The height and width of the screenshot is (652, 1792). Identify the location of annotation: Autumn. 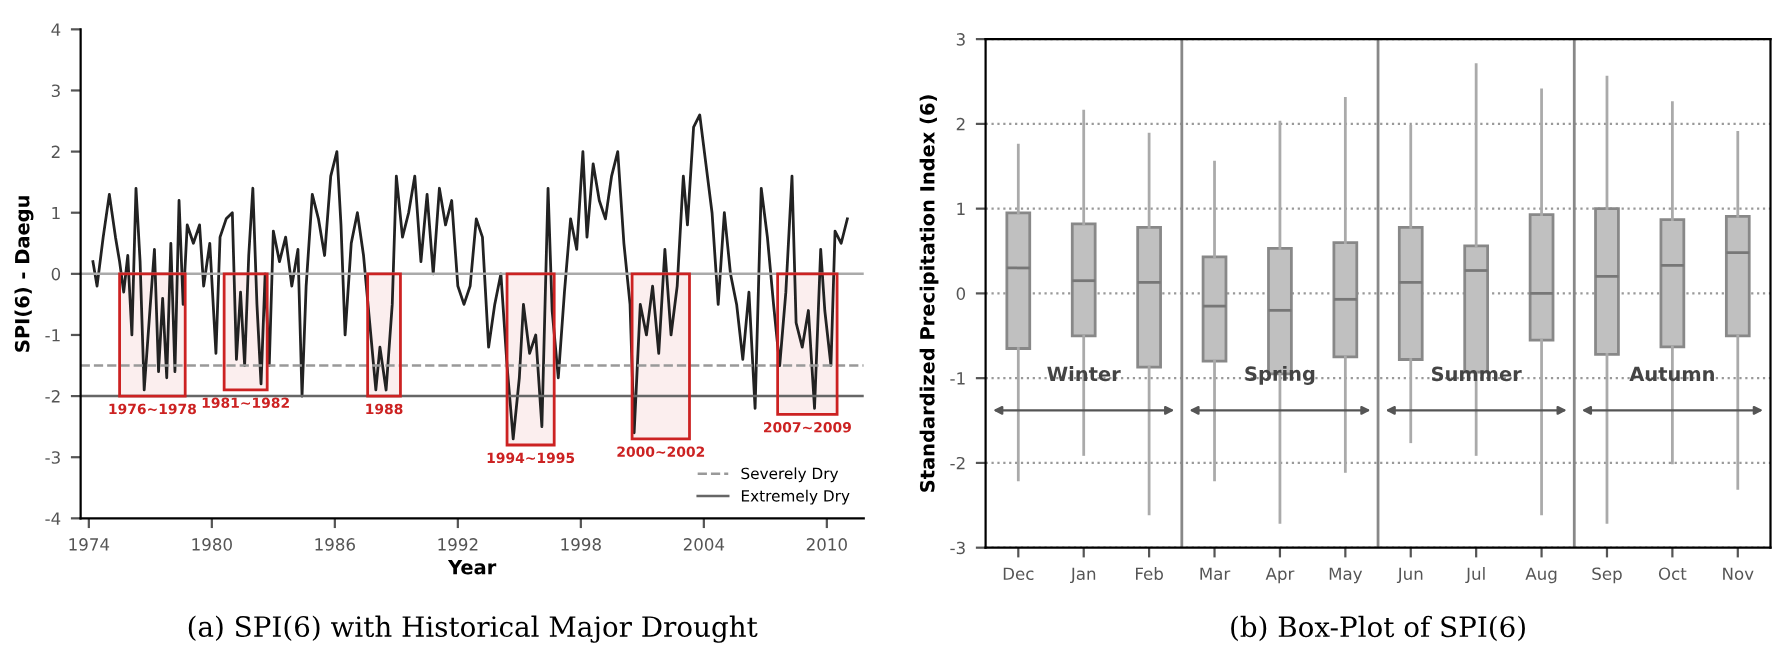
(1671, 374).